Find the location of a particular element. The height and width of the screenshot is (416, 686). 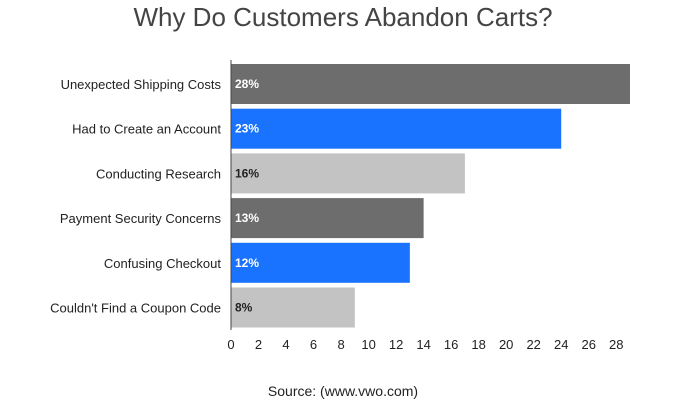

x-tick-label: 18 is located at coordinates (478, 344).